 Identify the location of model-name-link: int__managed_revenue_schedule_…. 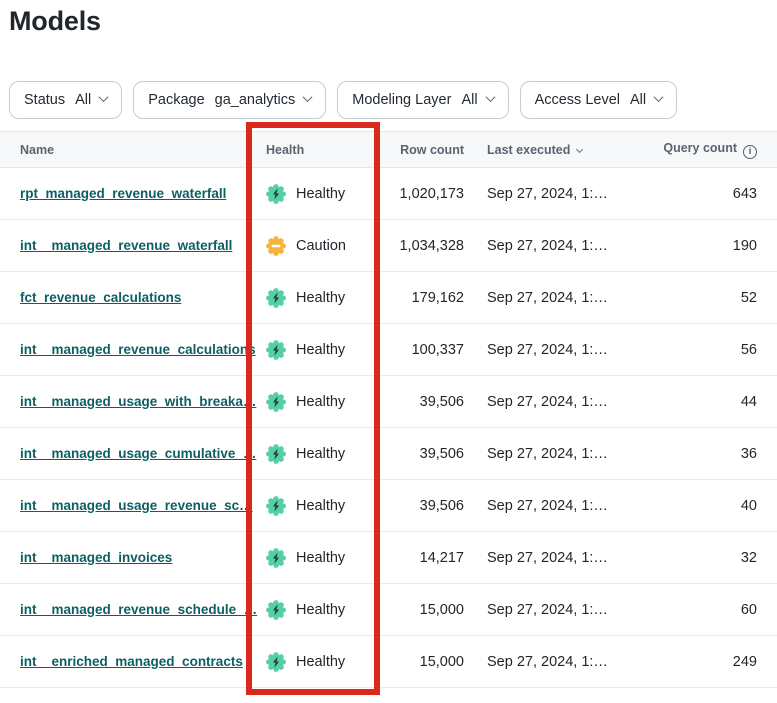
(139, 609).